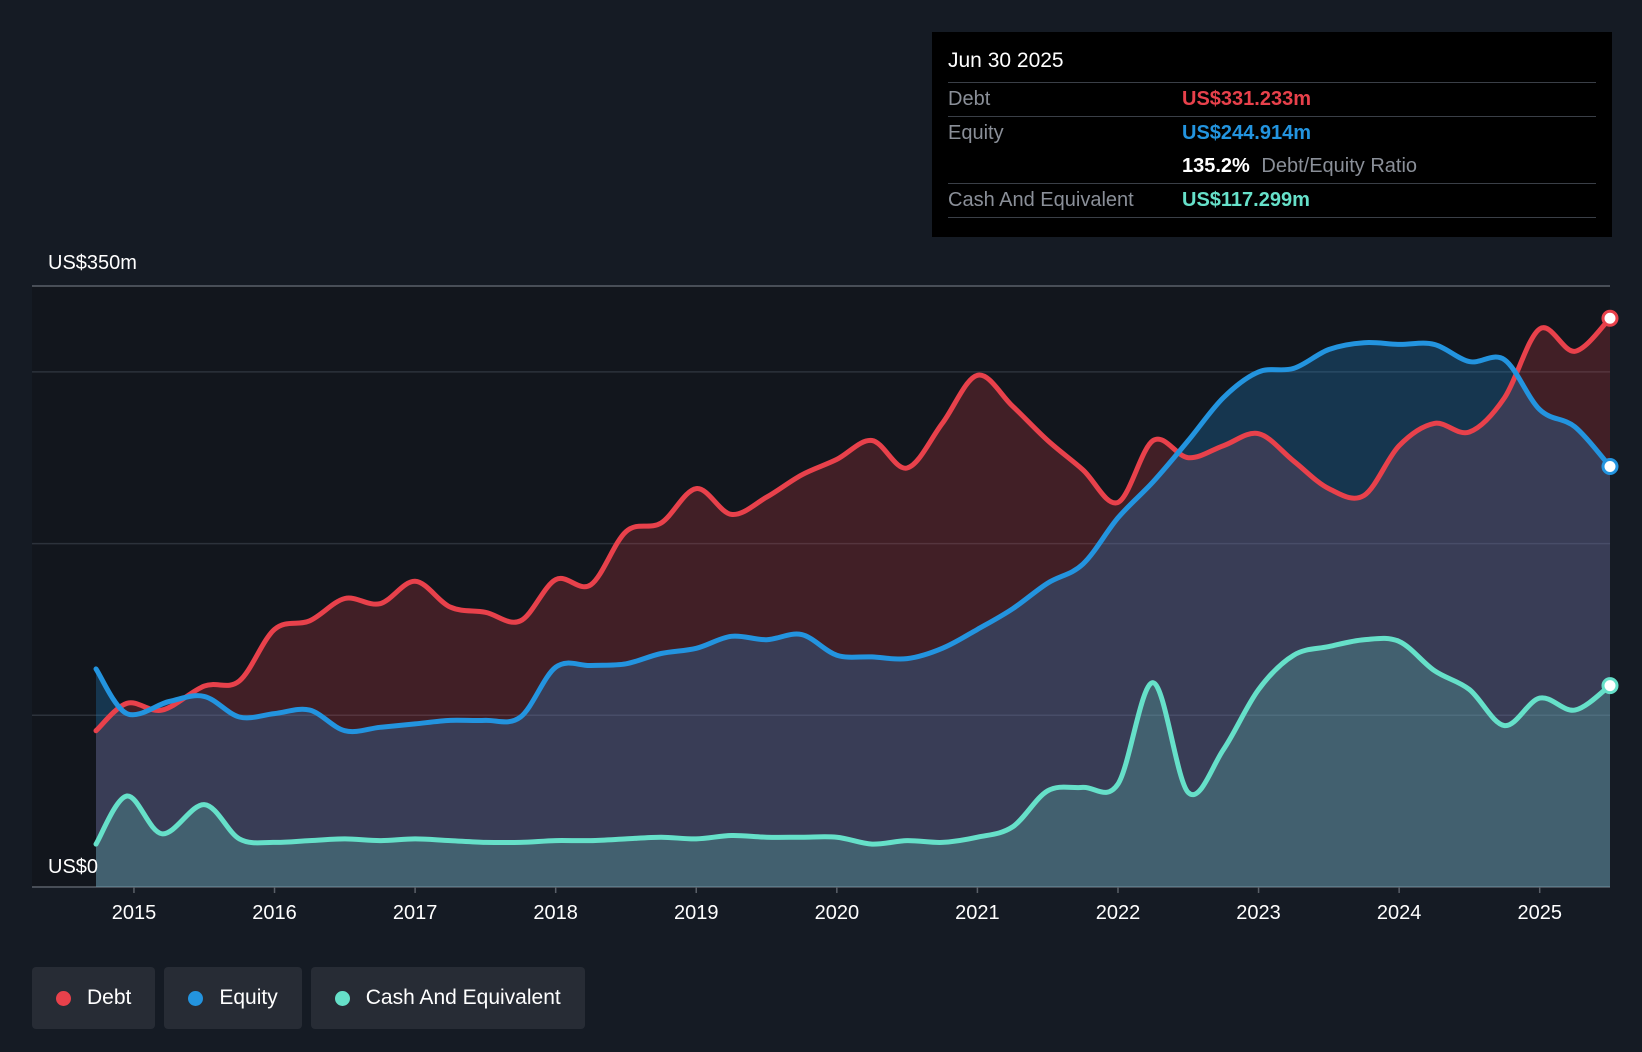 The height and width of the screenshot is (1052, 1642). Describe the element at coordinates (976, 133) in the screenshot. I see `tooltip-equity-label: Equity` at that location.